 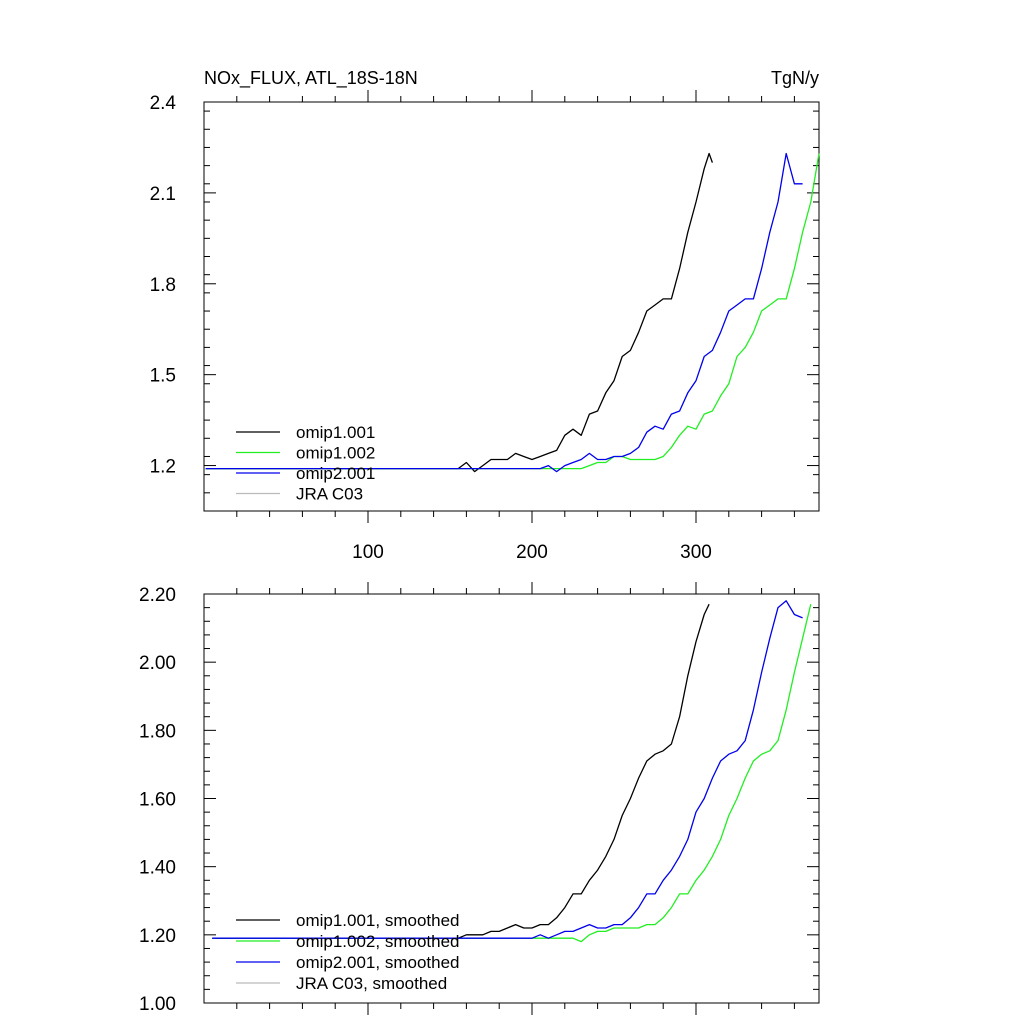 I want to click on y-tick-label: 2.1, so click(x=163, y=194).